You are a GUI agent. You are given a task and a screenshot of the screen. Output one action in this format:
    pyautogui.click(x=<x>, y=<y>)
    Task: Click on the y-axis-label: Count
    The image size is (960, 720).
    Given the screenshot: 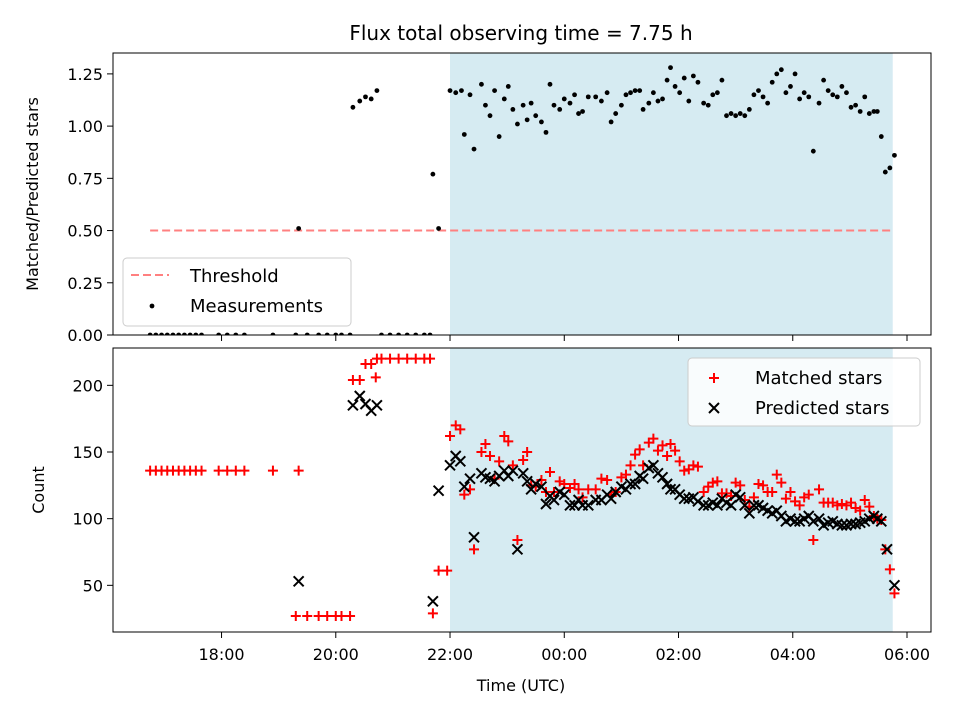 What is the action you would take?
    pyautogui.click(x=38, y=490)
    